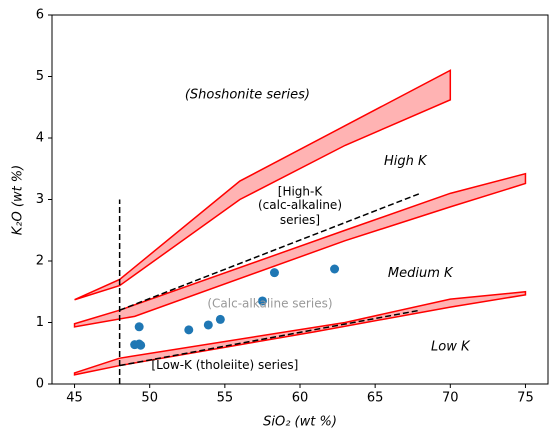 The image size is (557, 441). What do you see at coordinates (149, 398) in the screenshot?
I see `x-tick-label: 50` at bounding box center [149, 398].